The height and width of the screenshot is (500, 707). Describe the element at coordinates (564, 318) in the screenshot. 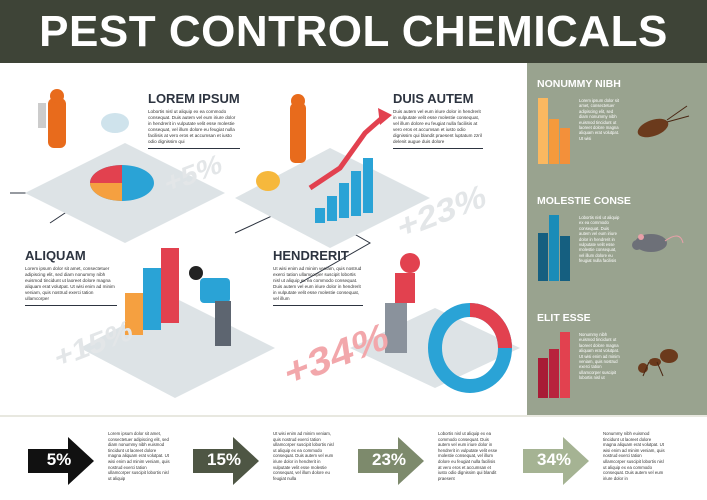

I see `side-heading: ELIT ESSE` at that location.